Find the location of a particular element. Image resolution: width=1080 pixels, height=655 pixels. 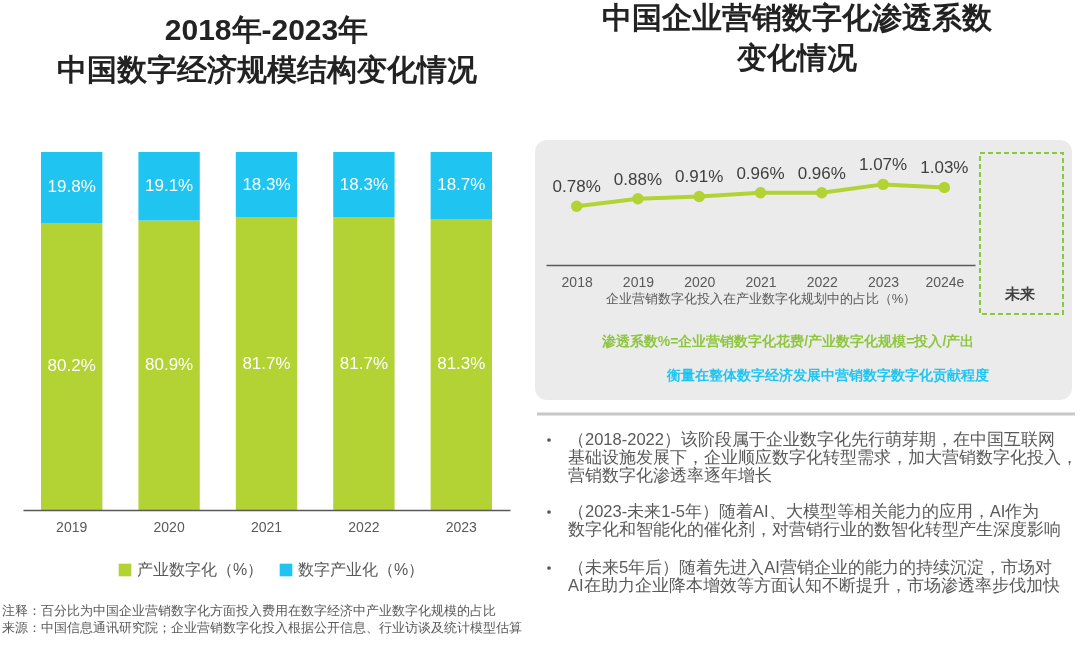

text: （未来5年后）随着先进入AI营销企业的能力的持续沉淀，市场对AI在助力企业降本增效等方面认知不断提升，市场渗透率步伐加快 is located at coordinates (814, 576).